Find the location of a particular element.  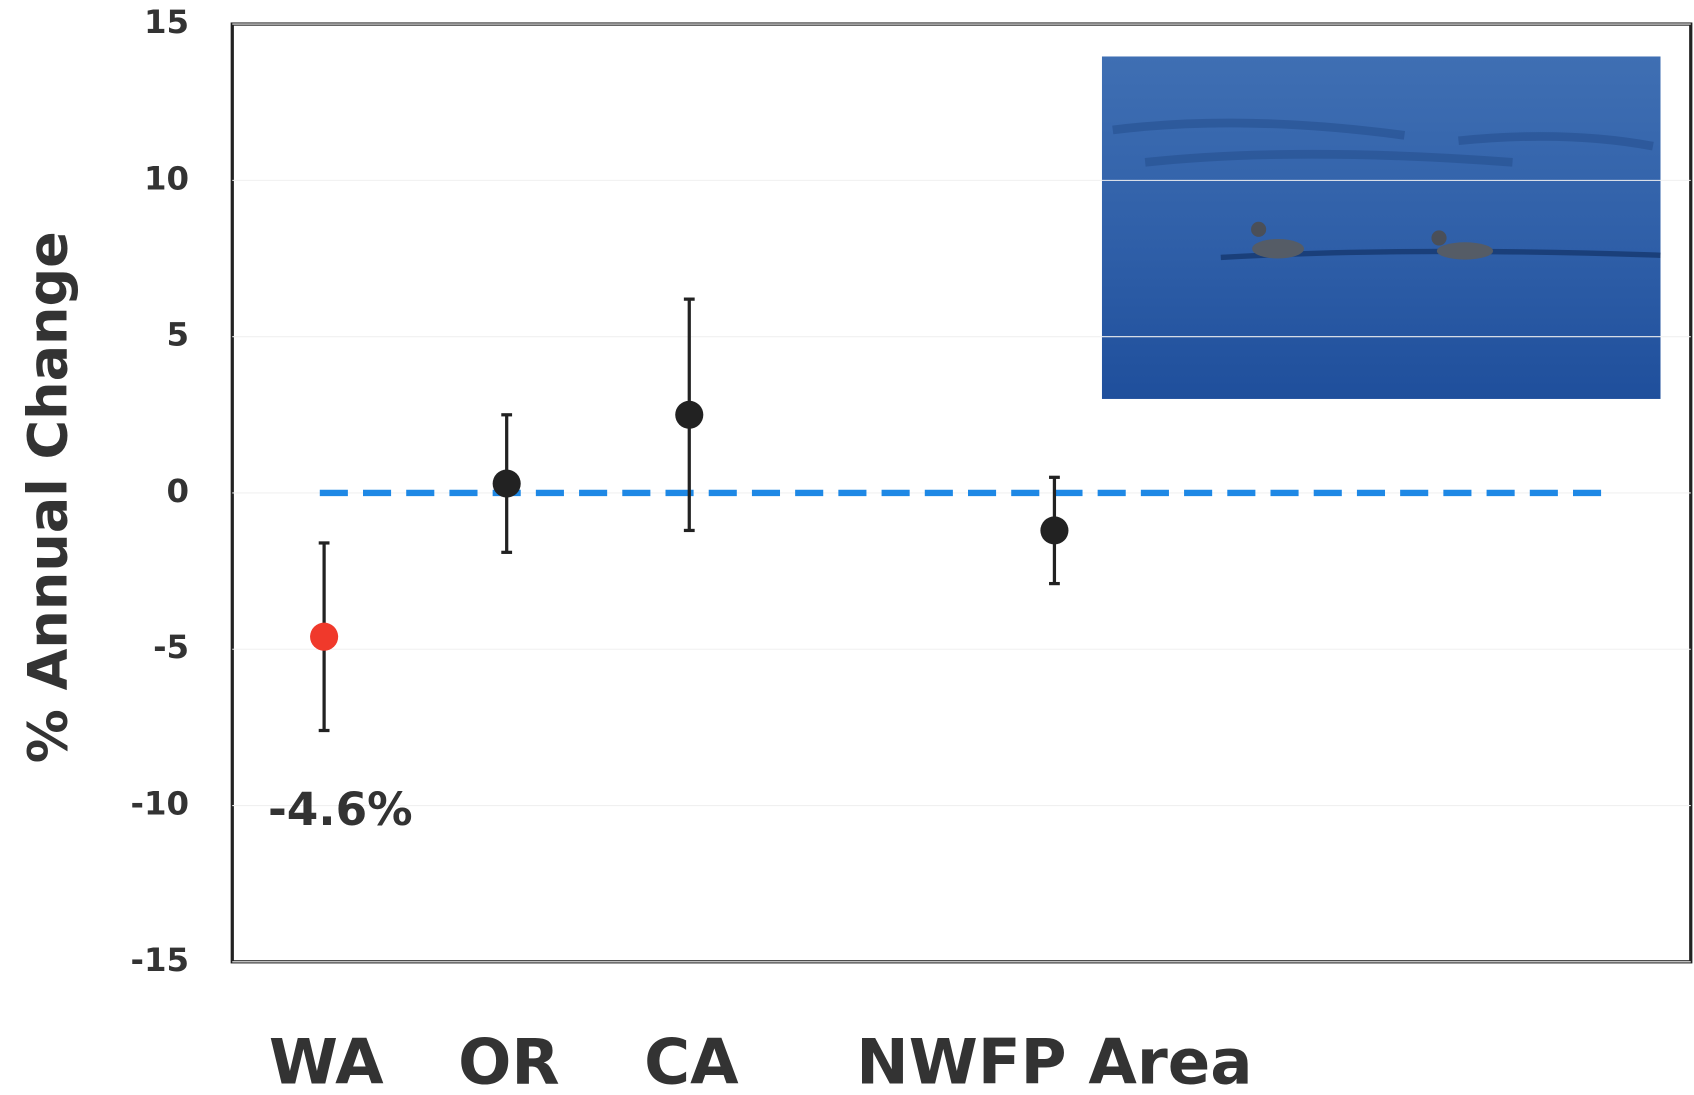

x-tick-label: CA is located at coordinates (691, 1060).